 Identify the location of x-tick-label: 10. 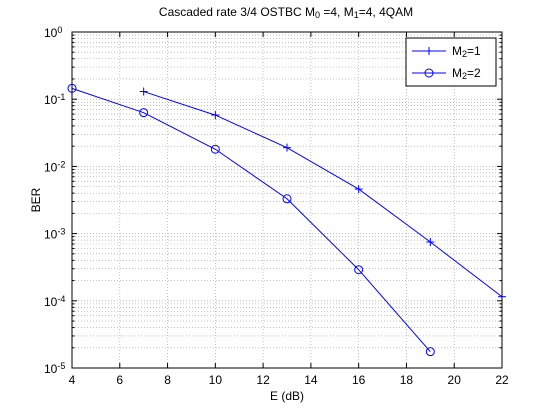
(216, 380).